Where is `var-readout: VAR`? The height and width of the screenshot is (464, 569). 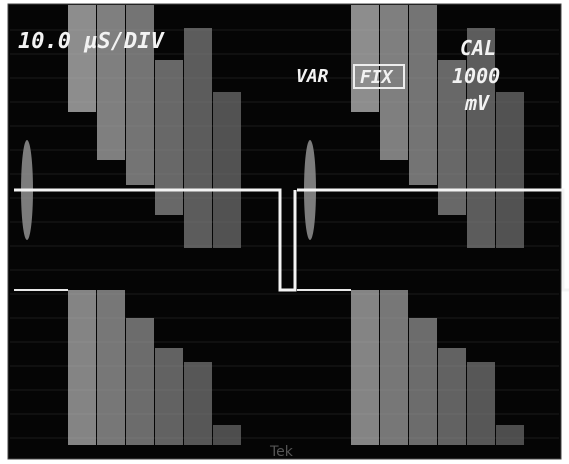 var-readout: VAR is located at coordinates (312, 76).